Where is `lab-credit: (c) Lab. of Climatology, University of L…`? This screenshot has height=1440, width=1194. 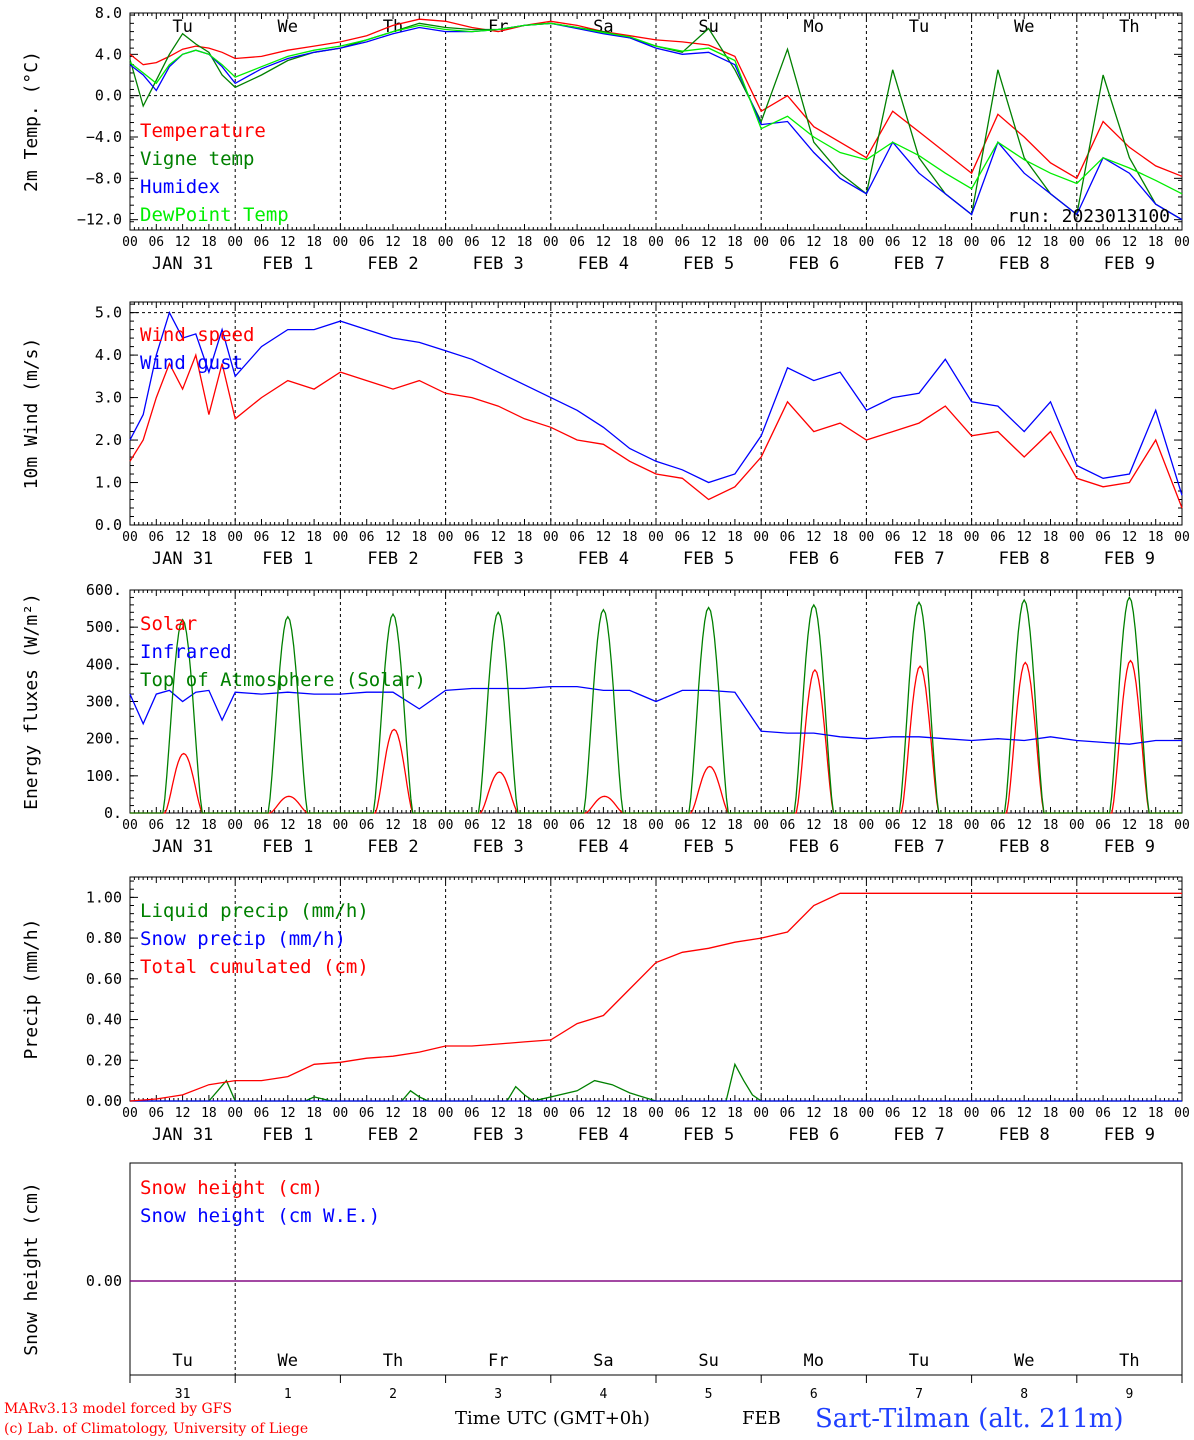
lab-credit: (c) Lab. of Climatology, University of L… is located at coordinates (156, 1429).